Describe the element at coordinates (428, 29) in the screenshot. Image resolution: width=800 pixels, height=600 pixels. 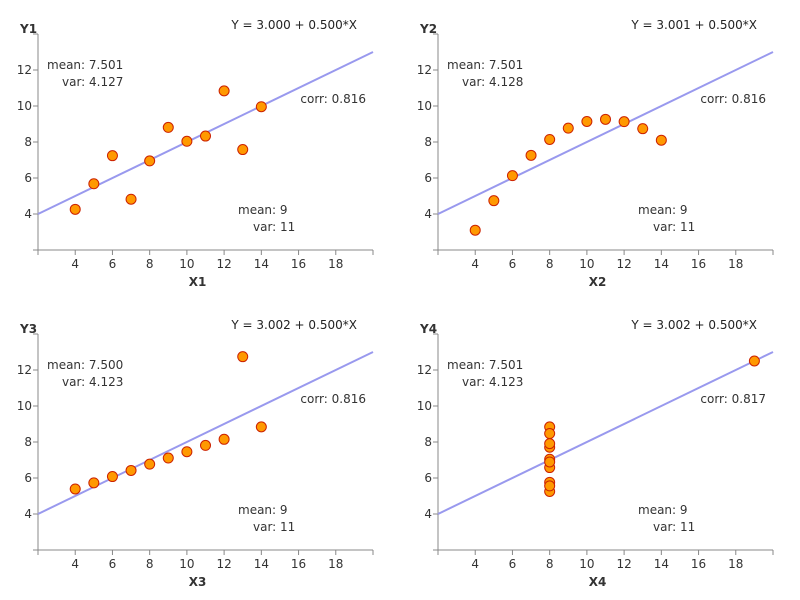
I see `y-axis-title: Y2` at that location.